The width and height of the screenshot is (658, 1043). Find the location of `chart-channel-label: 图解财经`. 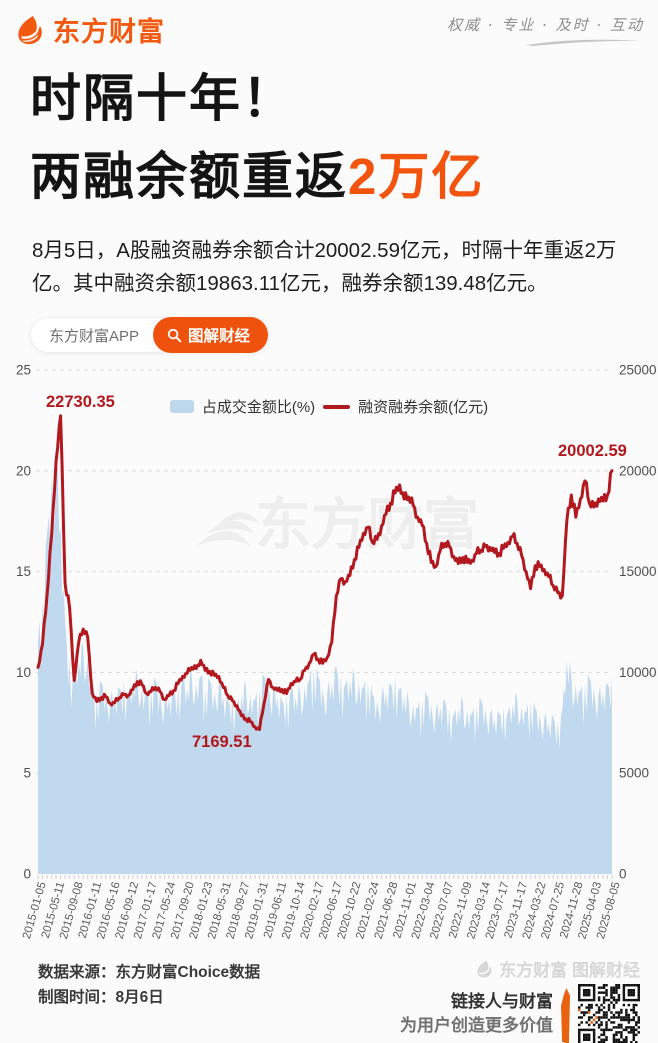

chart-channel-label: 图解财经 is located at coordinates (219, 336).